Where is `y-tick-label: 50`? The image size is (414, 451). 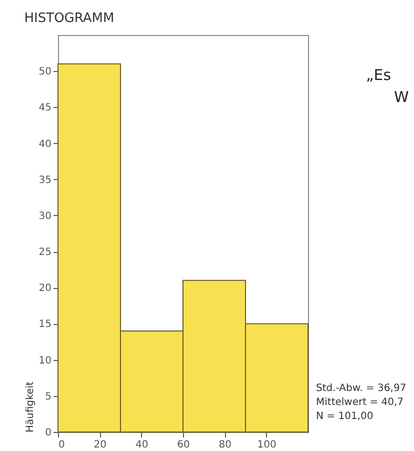 y-tick-label: 50 is located at coordinates (45, 72).